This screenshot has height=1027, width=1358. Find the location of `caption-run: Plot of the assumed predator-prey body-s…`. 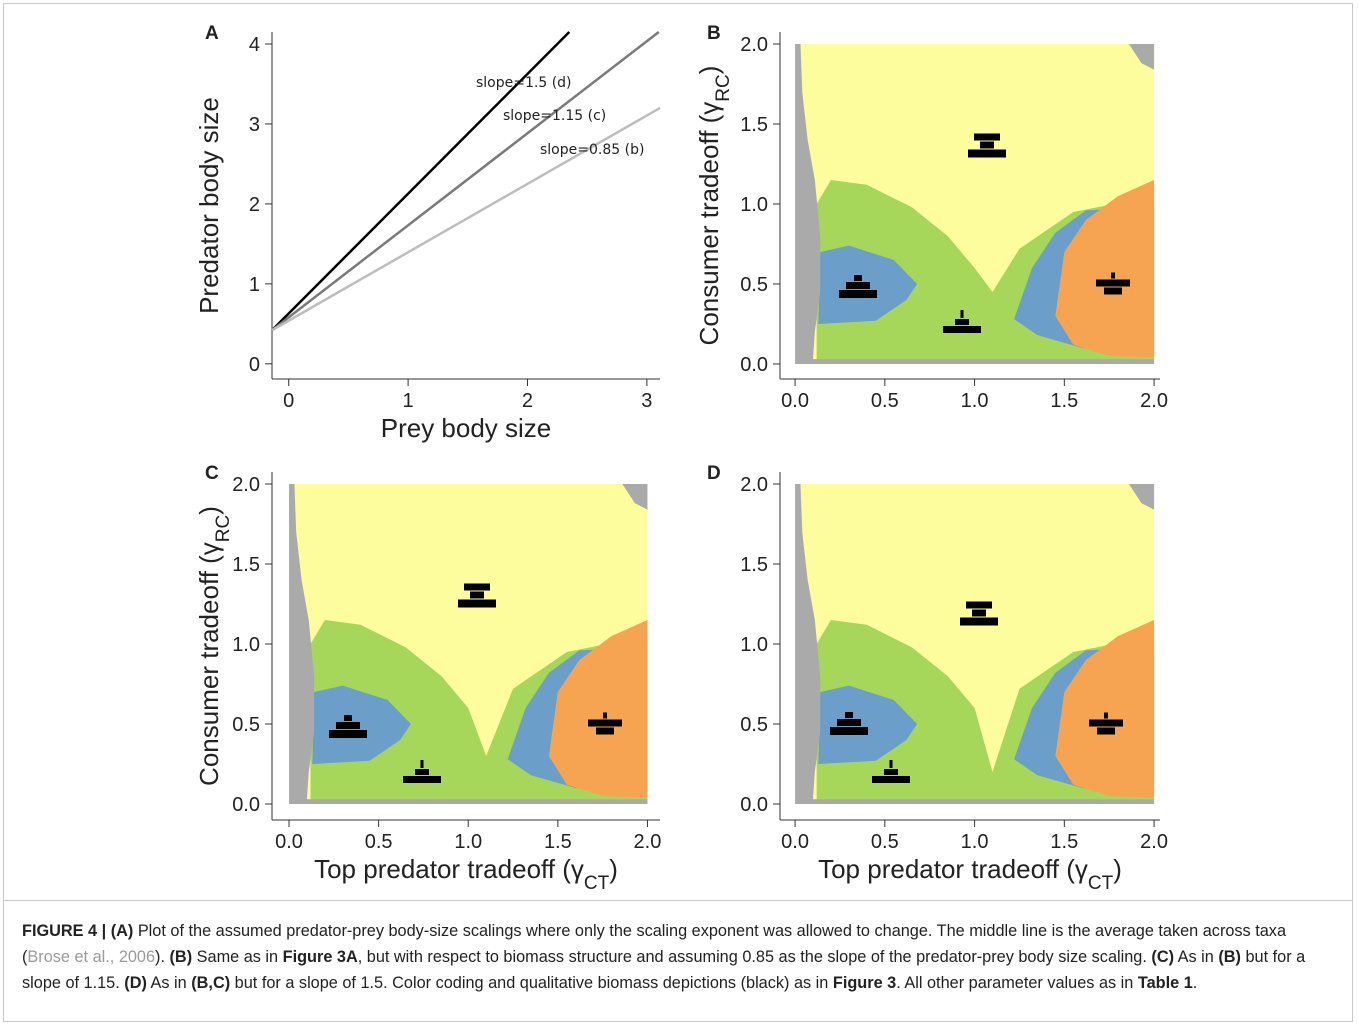

caption-run: Plot of the assumed predator-prey body-s… is located at coordinates (654, 944).